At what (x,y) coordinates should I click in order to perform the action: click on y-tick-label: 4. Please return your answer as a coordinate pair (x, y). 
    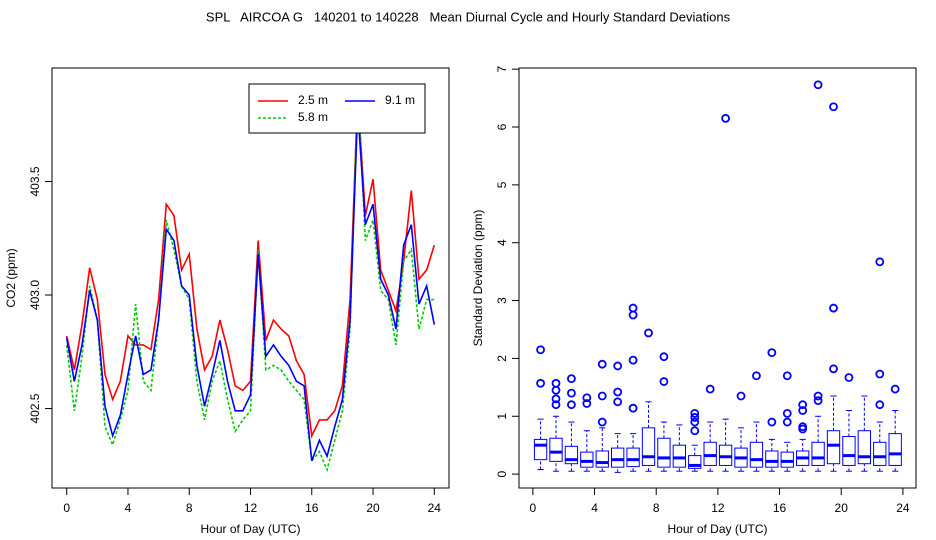
    Looking at the image, I should click on (502, 242).